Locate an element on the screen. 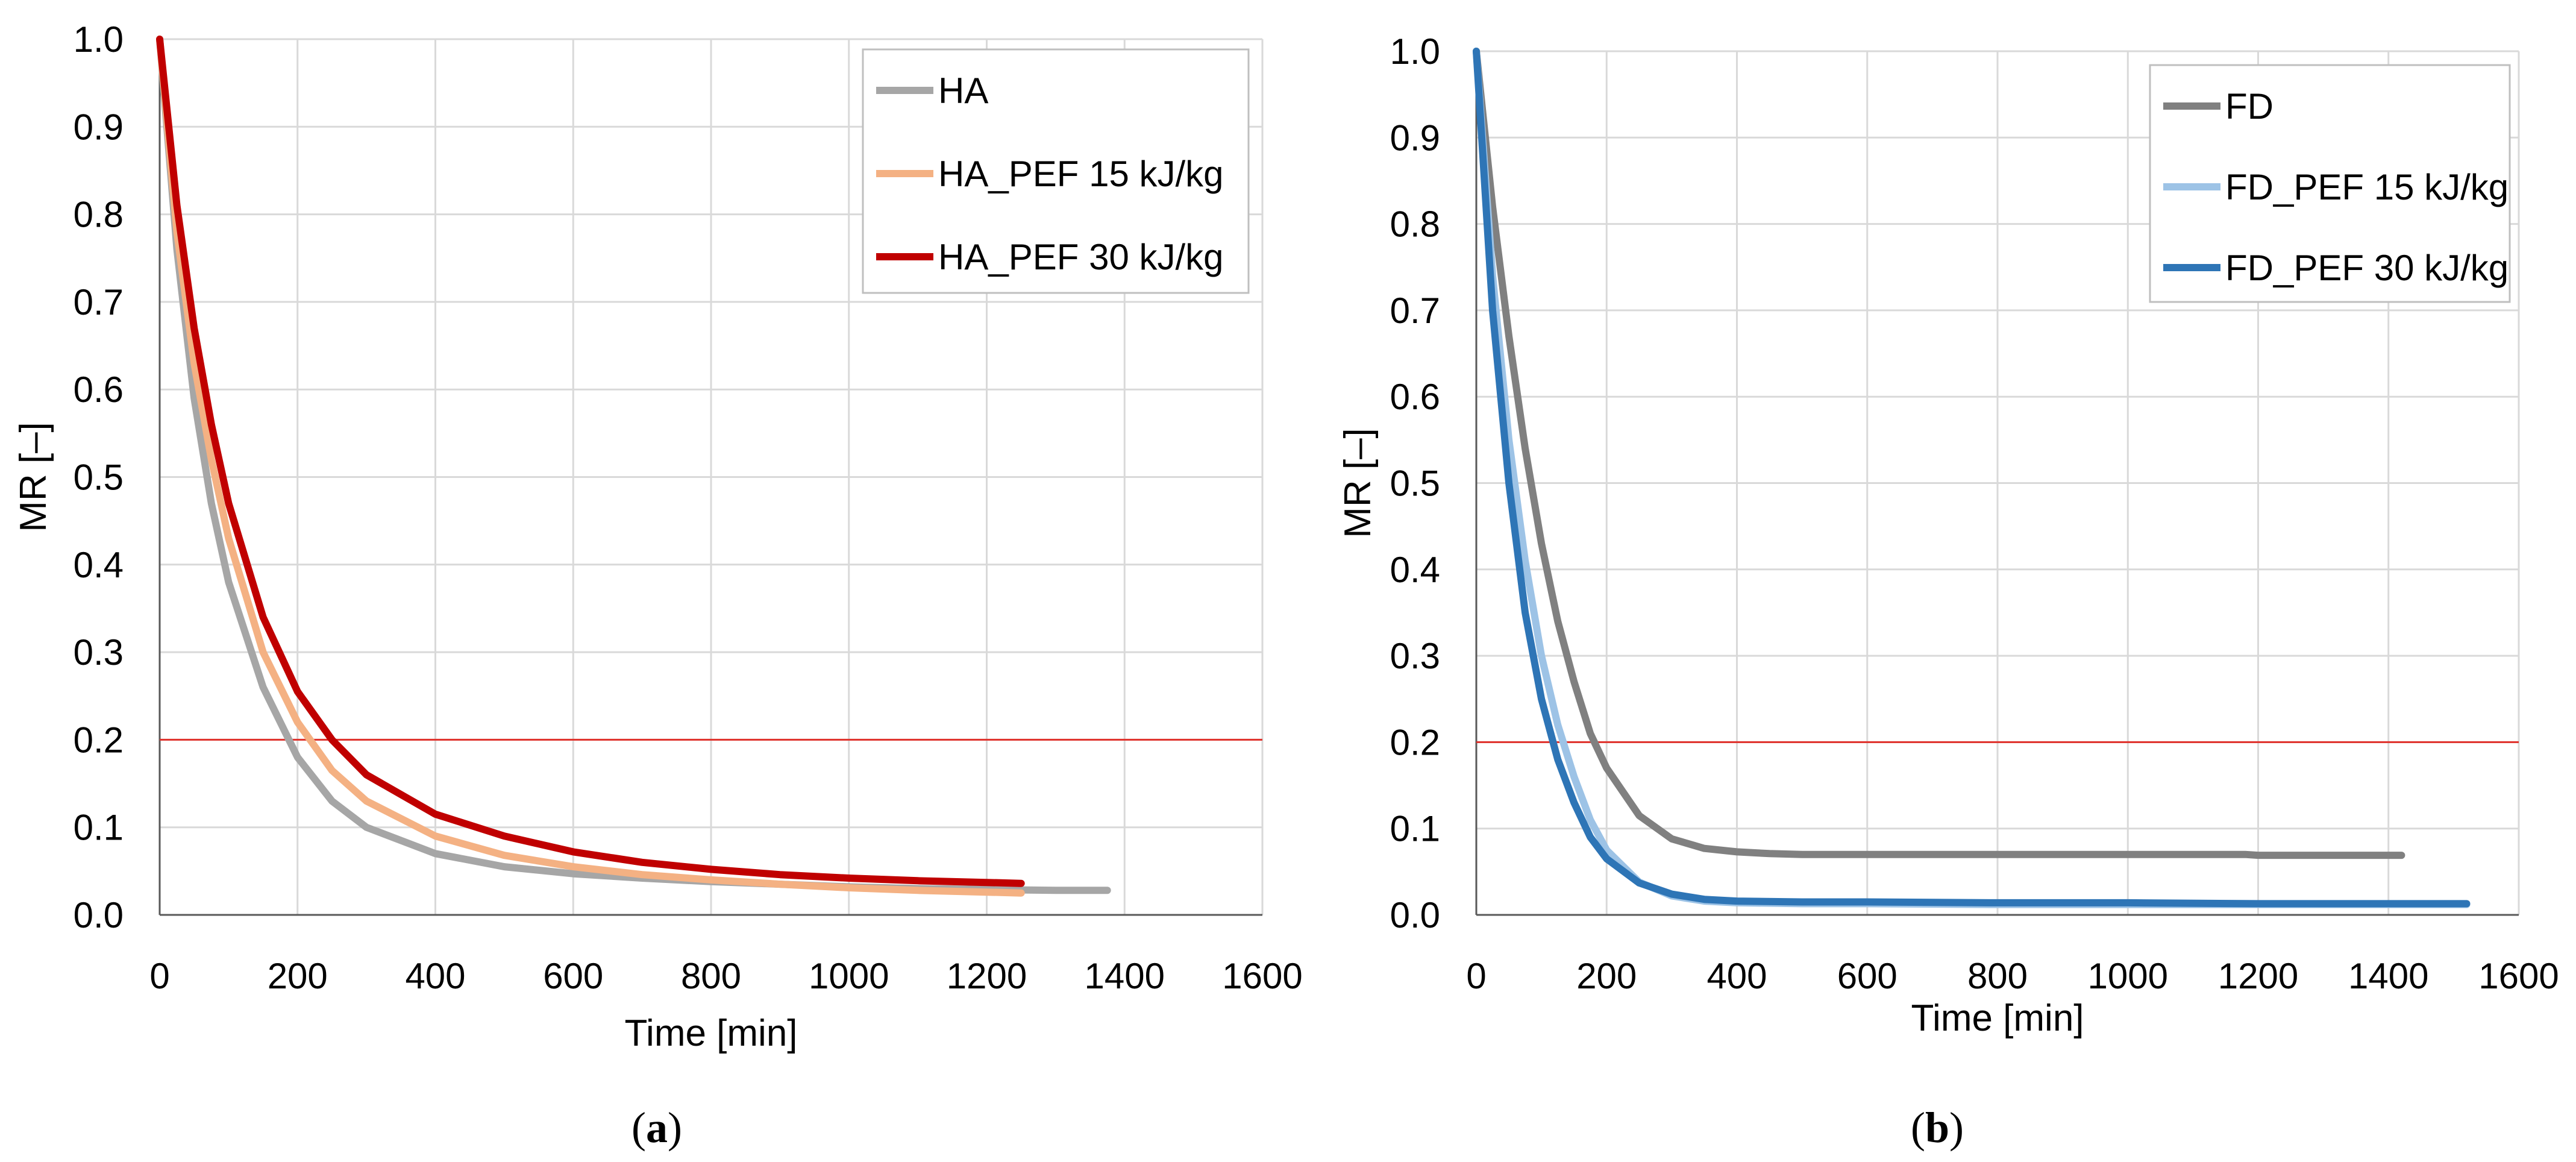  legend-label: HA is located at coordinates (963, 91).